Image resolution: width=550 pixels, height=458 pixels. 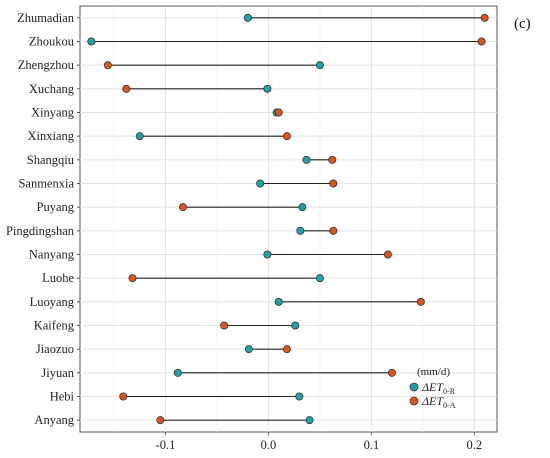 What do you see at coordinates (391, 372) in the screenshot?
I see `point-a-jiyuan` at bounding box center [391, 372].